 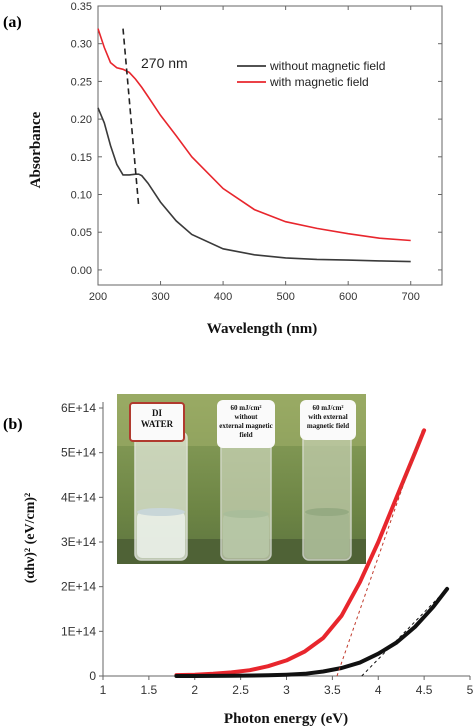 What do you see at coordinates (286, 719) in the screenshot?
I see `x-axis-label-b: Photon energy (eV)` at bounding box center [286, 719].